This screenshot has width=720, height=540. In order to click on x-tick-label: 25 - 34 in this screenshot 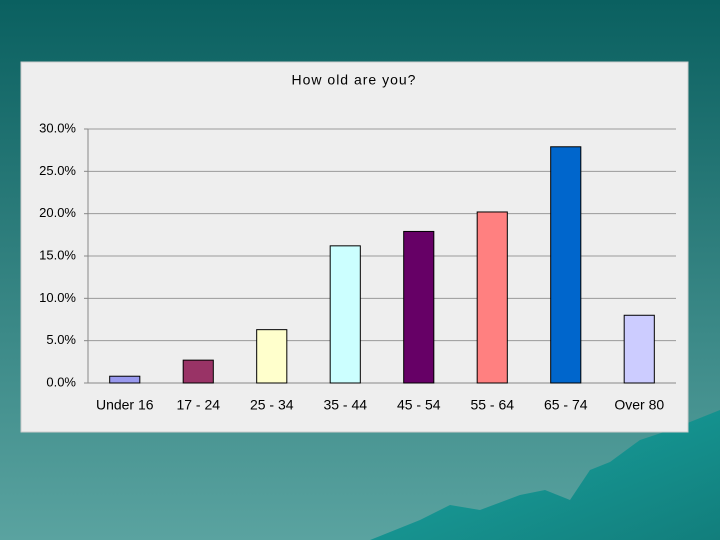, I will do `click(272, 405)`.